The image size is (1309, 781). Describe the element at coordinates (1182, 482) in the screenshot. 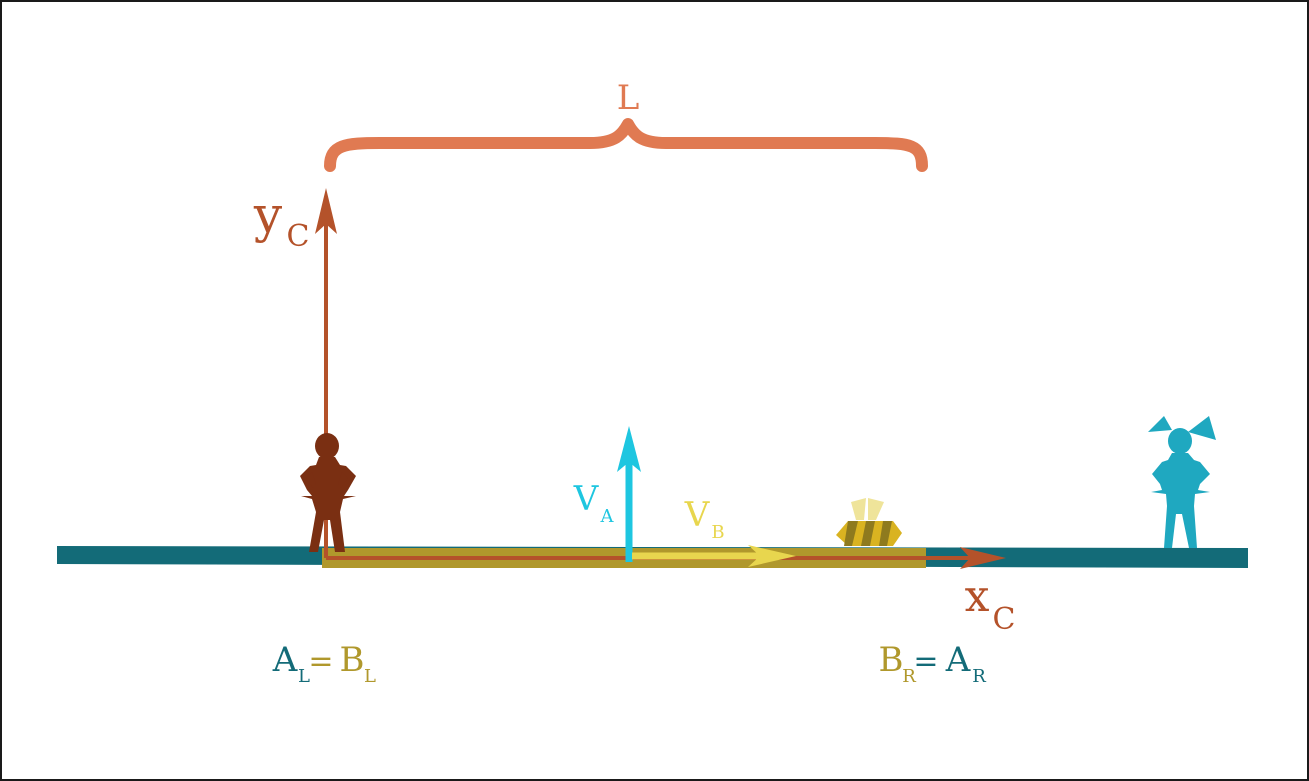

I see `person-right-icon` at that location.